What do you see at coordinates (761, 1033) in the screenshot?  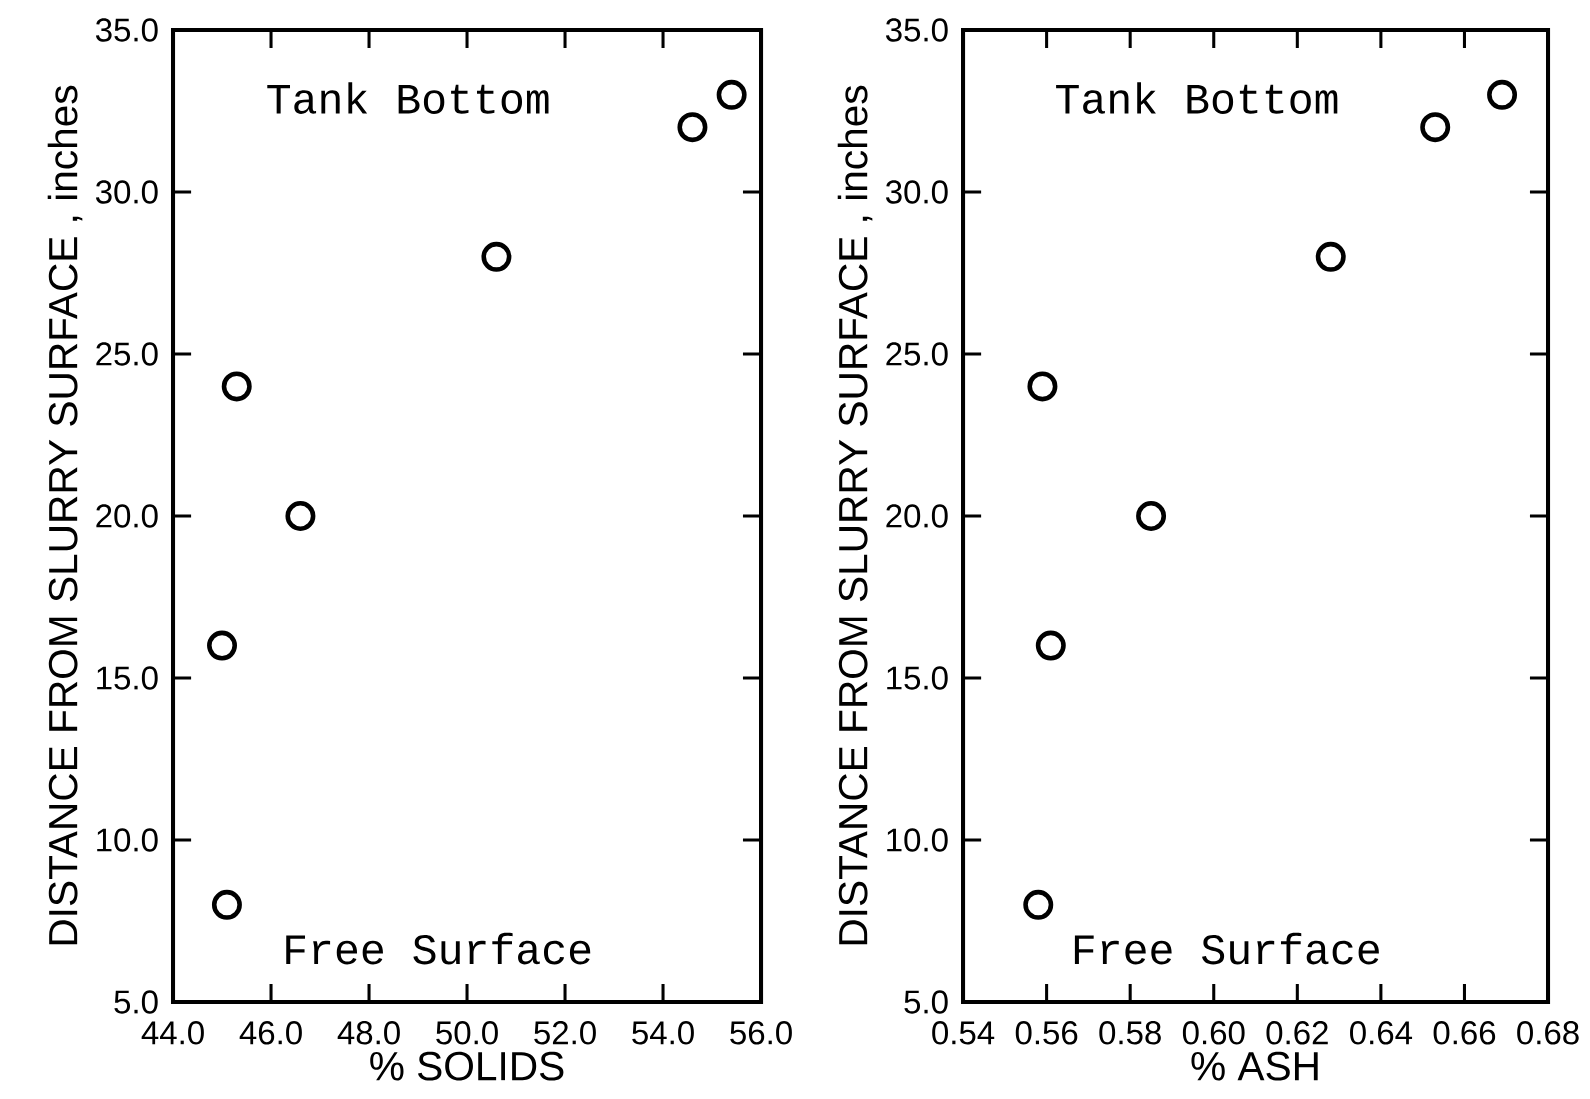 I see `x-tick-label: 56.0` at bounding box center [761, 1033].